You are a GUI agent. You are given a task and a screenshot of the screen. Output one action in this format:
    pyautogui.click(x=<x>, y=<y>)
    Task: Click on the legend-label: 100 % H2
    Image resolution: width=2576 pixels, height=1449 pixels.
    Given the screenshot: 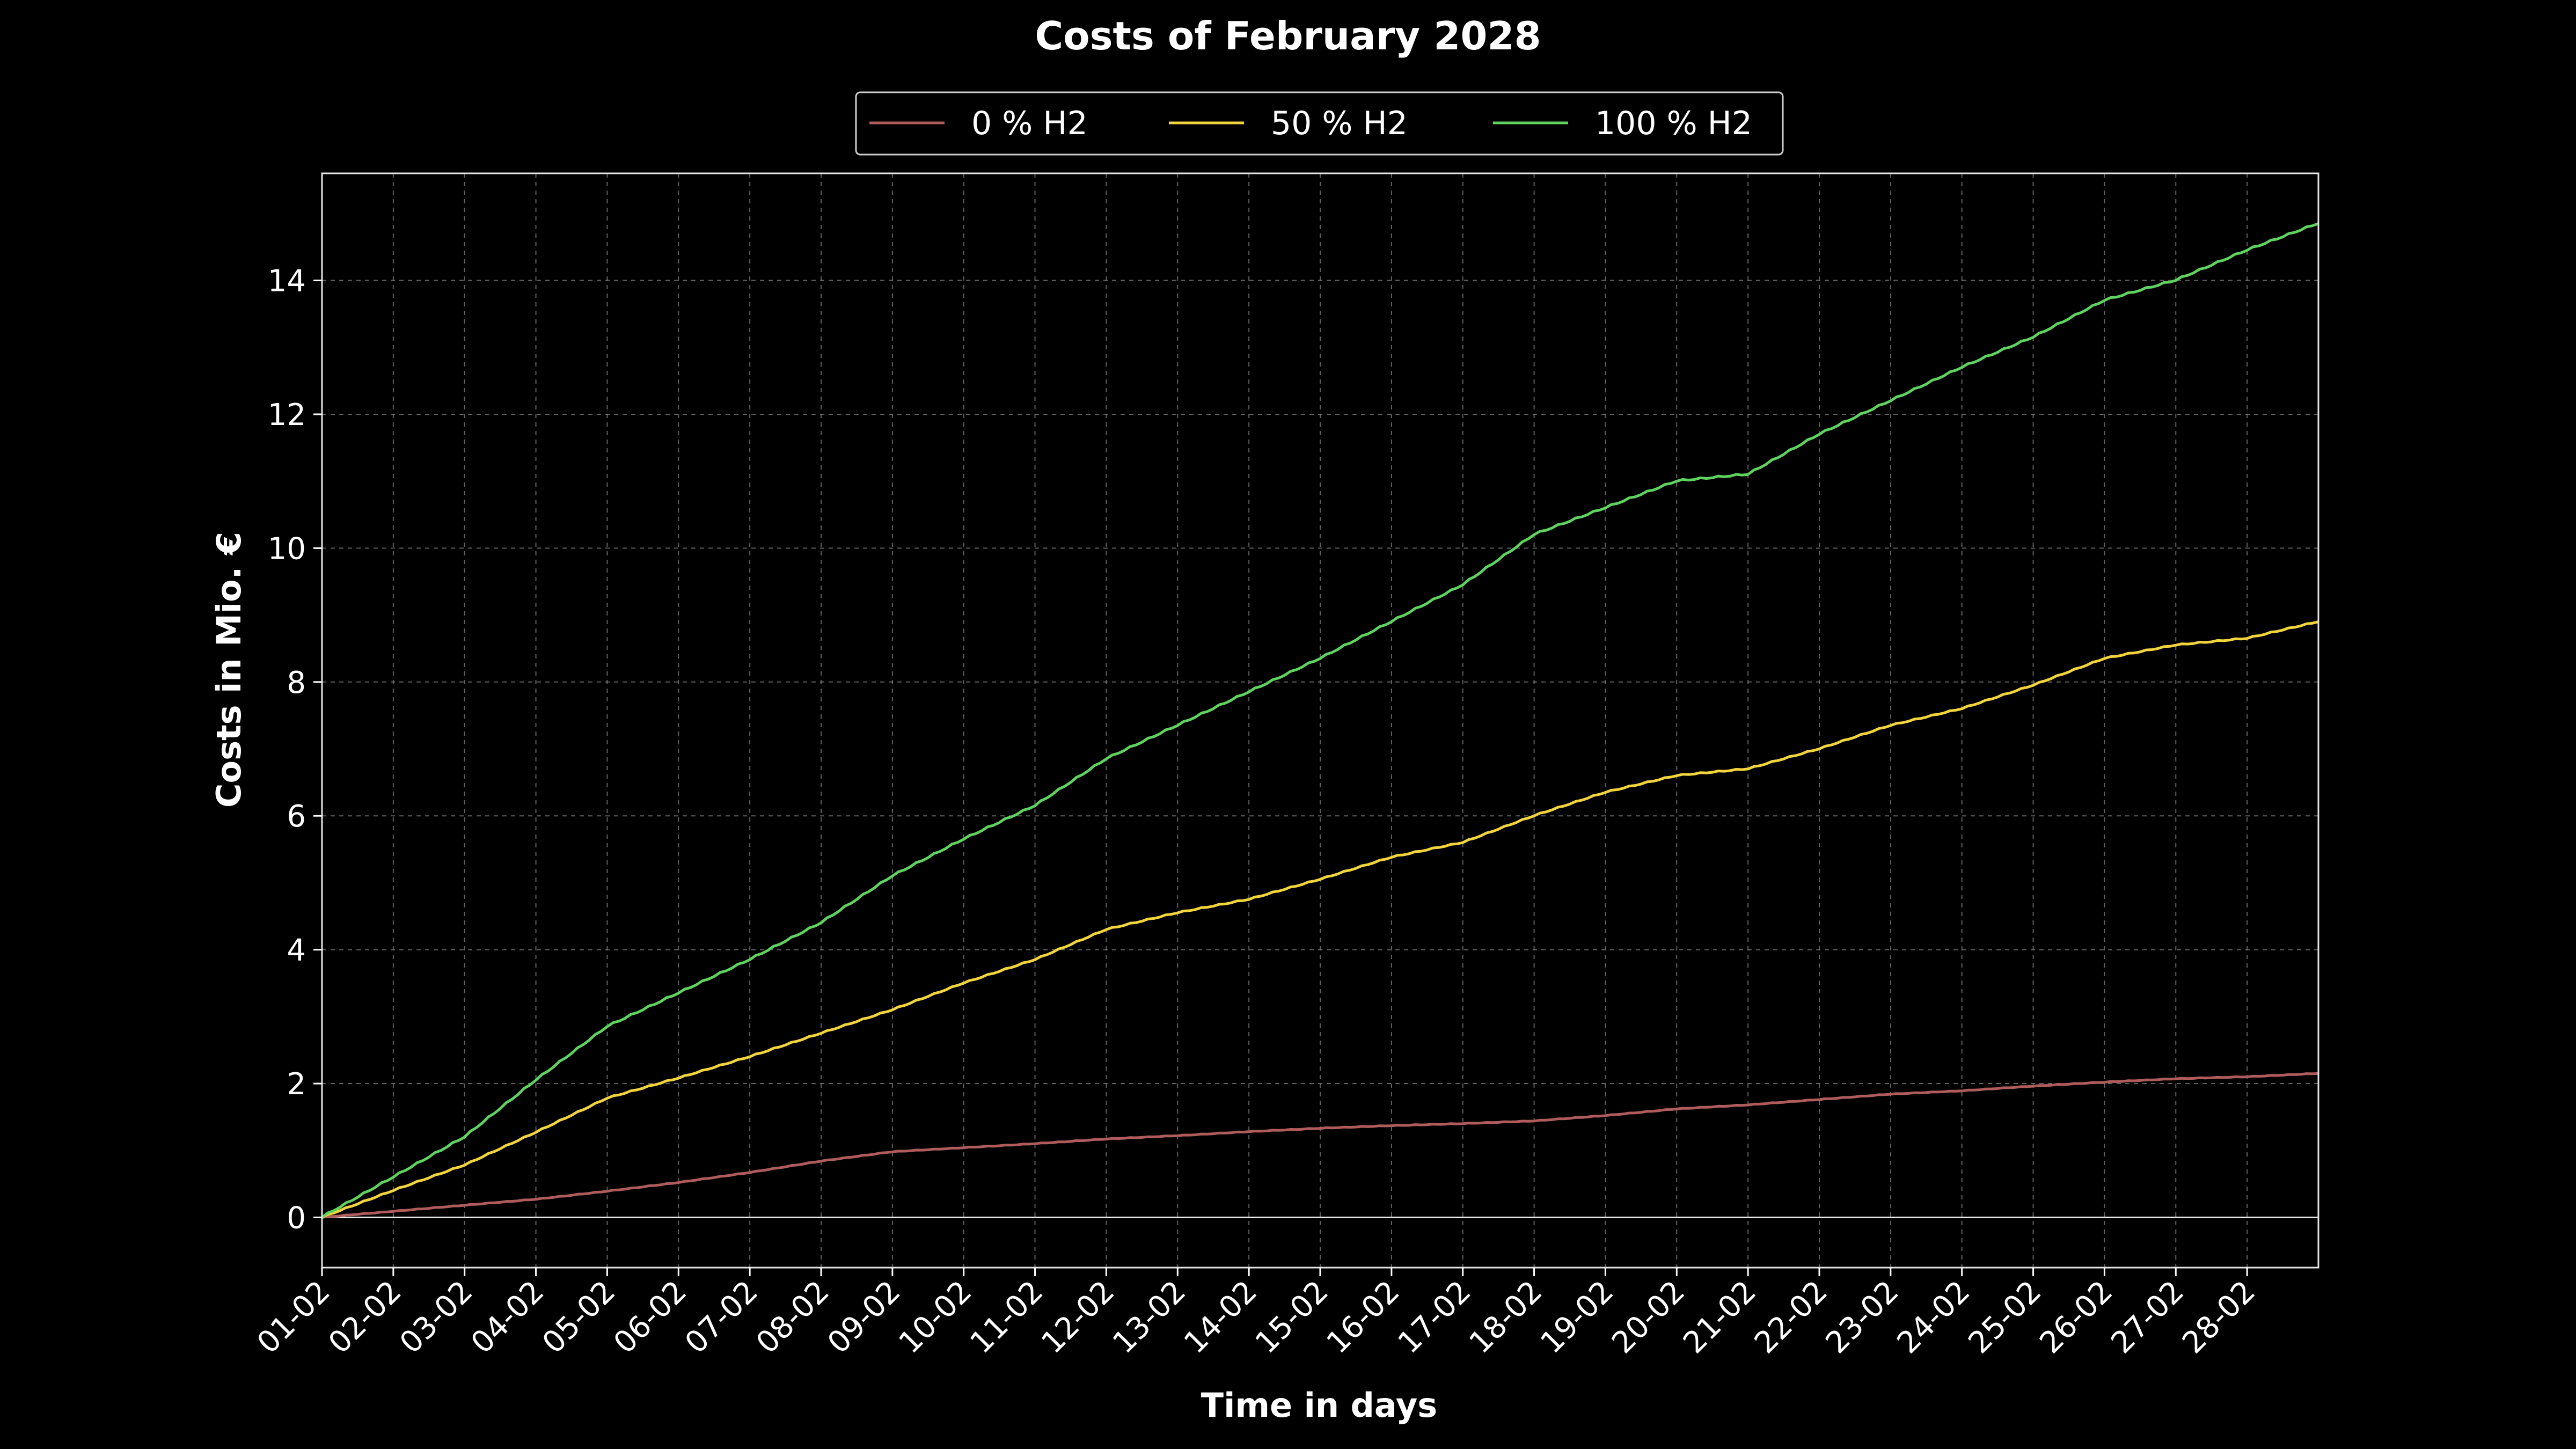 What is the action you would take?
    pyautogui.click(x=1673, y=123)
    